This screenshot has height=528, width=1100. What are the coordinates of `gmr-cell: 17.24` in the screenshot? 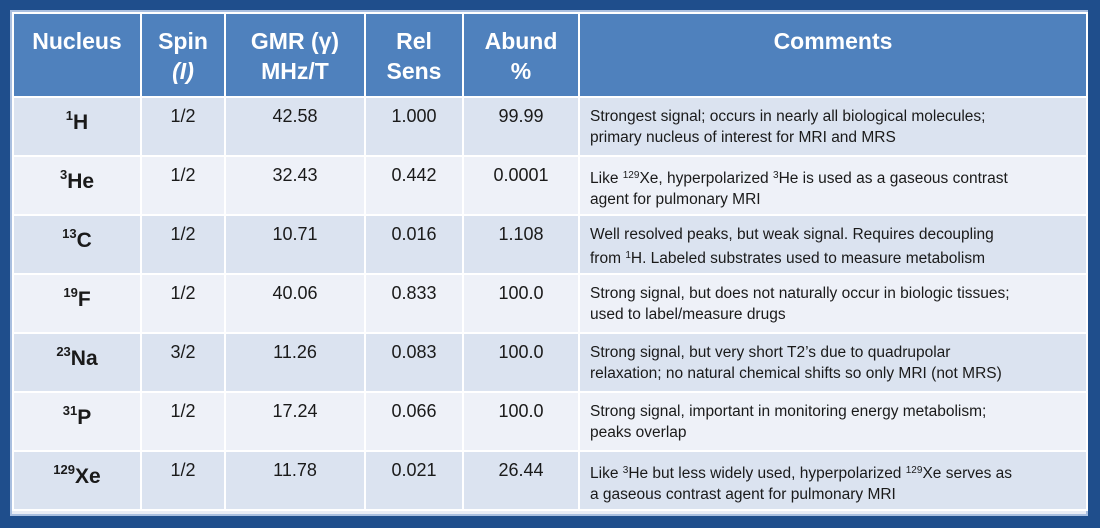 It's located at (295, 421).